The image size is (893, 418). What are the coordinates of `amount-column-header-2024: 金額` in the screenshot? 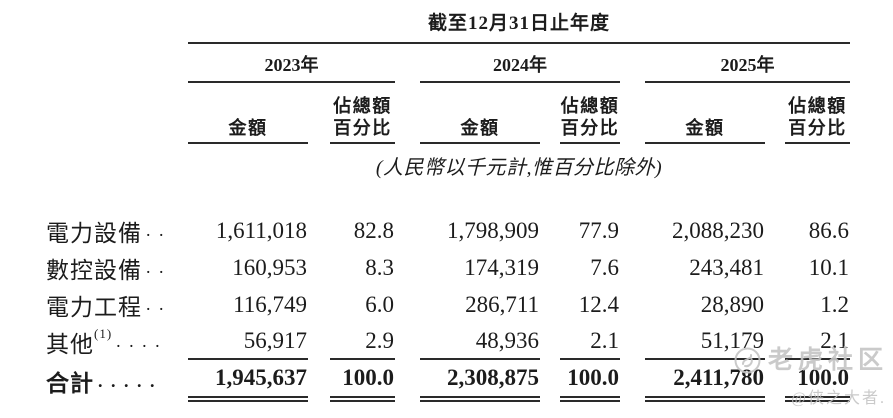 It's located at (480, 113).